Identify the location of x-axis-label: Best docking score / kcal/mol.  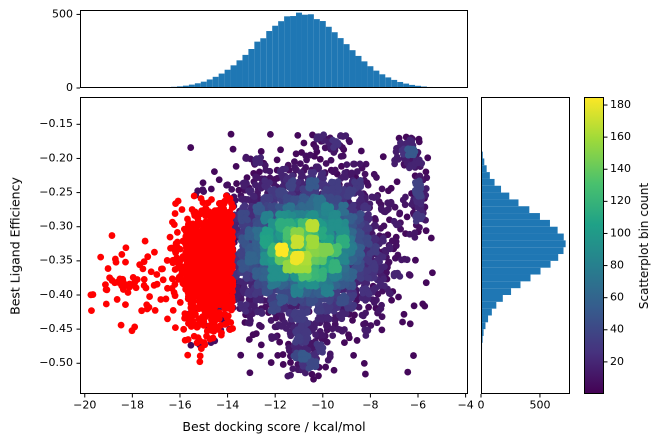
(274, 426).